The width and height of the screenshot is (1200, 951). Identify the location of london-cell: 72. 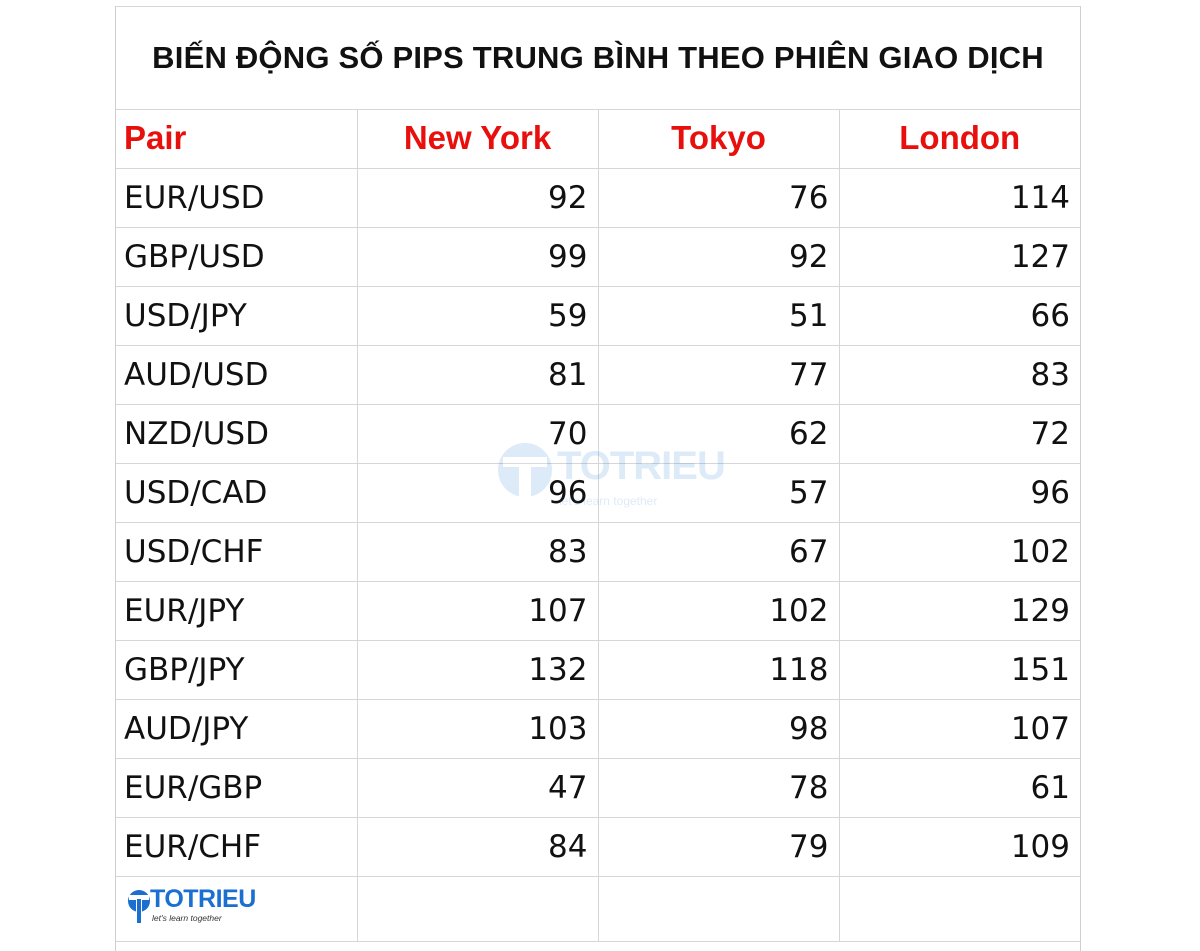
(959, 434).